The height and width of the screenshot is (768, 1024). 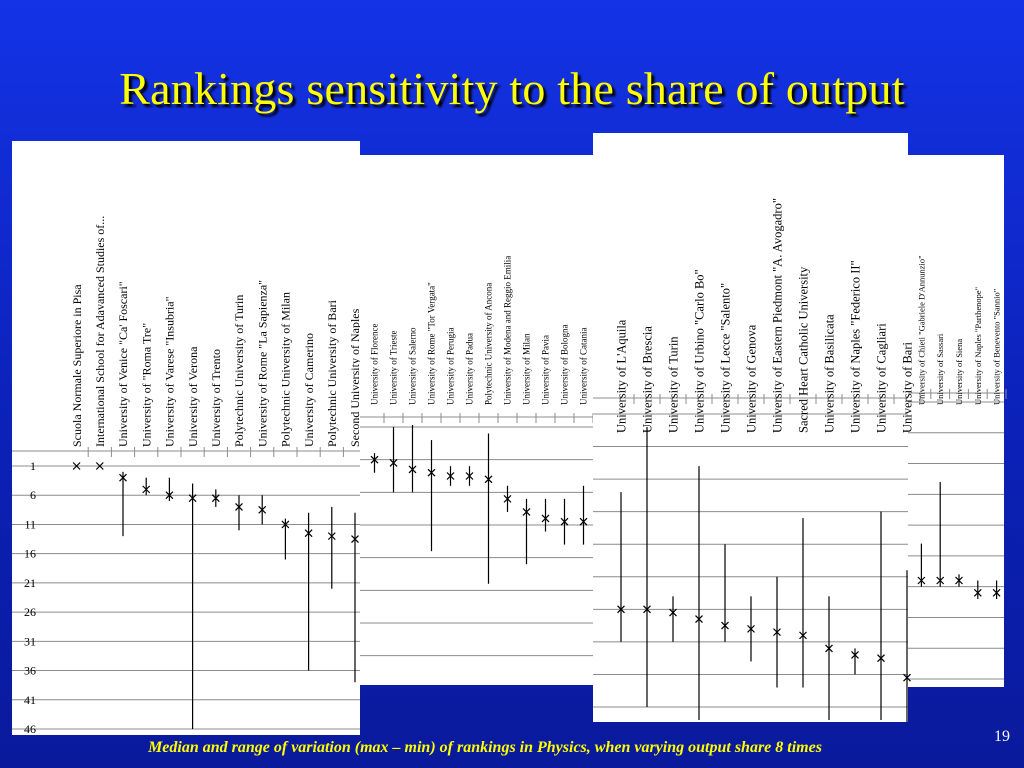 I want to click on category-label: University of Salerno, so click(x=413, y=366).